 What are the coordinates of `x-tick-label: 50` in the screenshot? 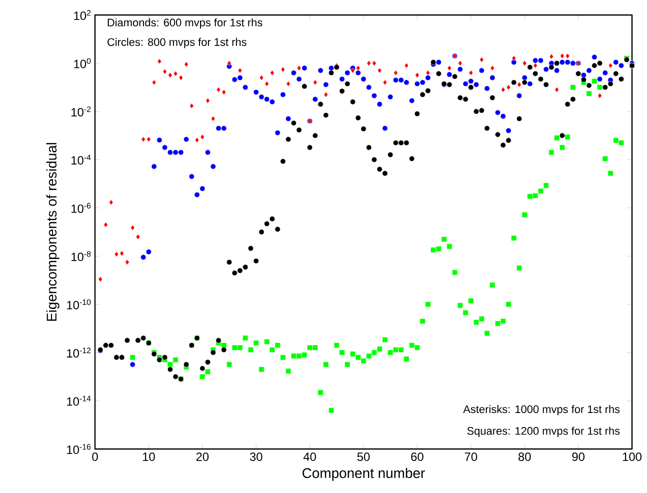 It's located at (363, 456).